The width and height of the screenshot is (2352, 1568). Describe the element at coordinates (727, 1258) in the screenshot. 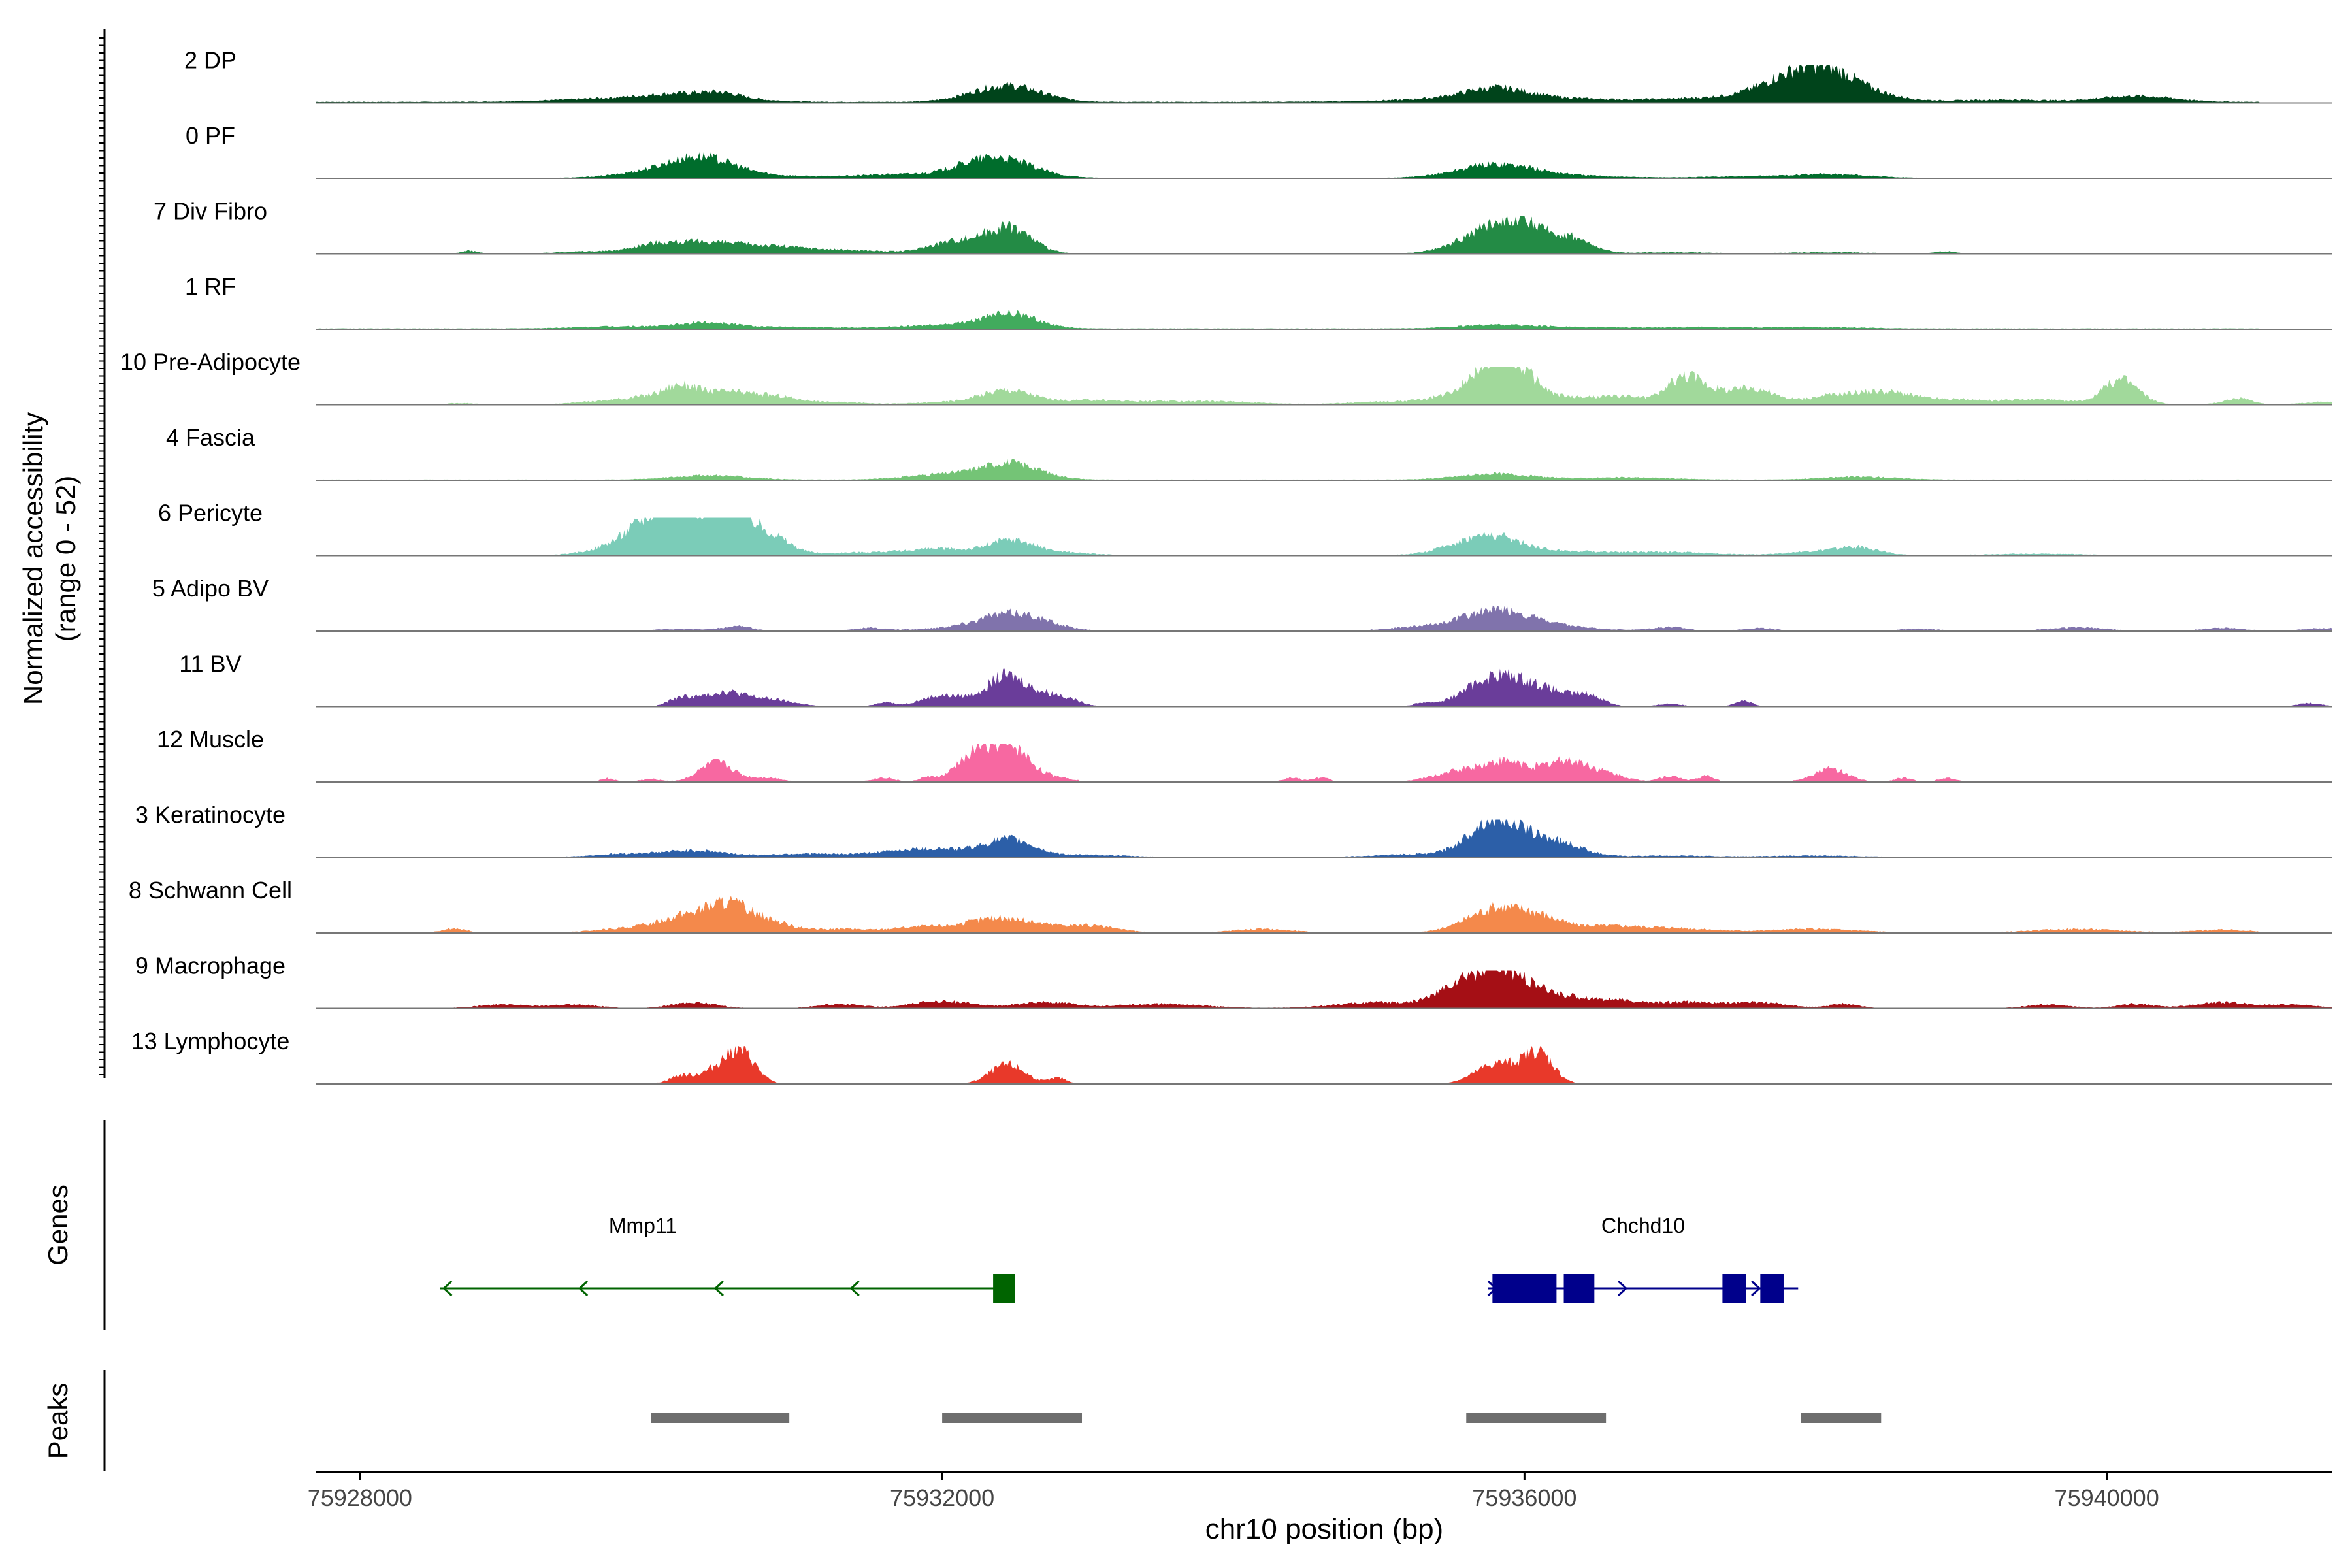

I see `gene-mmp11: Mmp11` at that location.